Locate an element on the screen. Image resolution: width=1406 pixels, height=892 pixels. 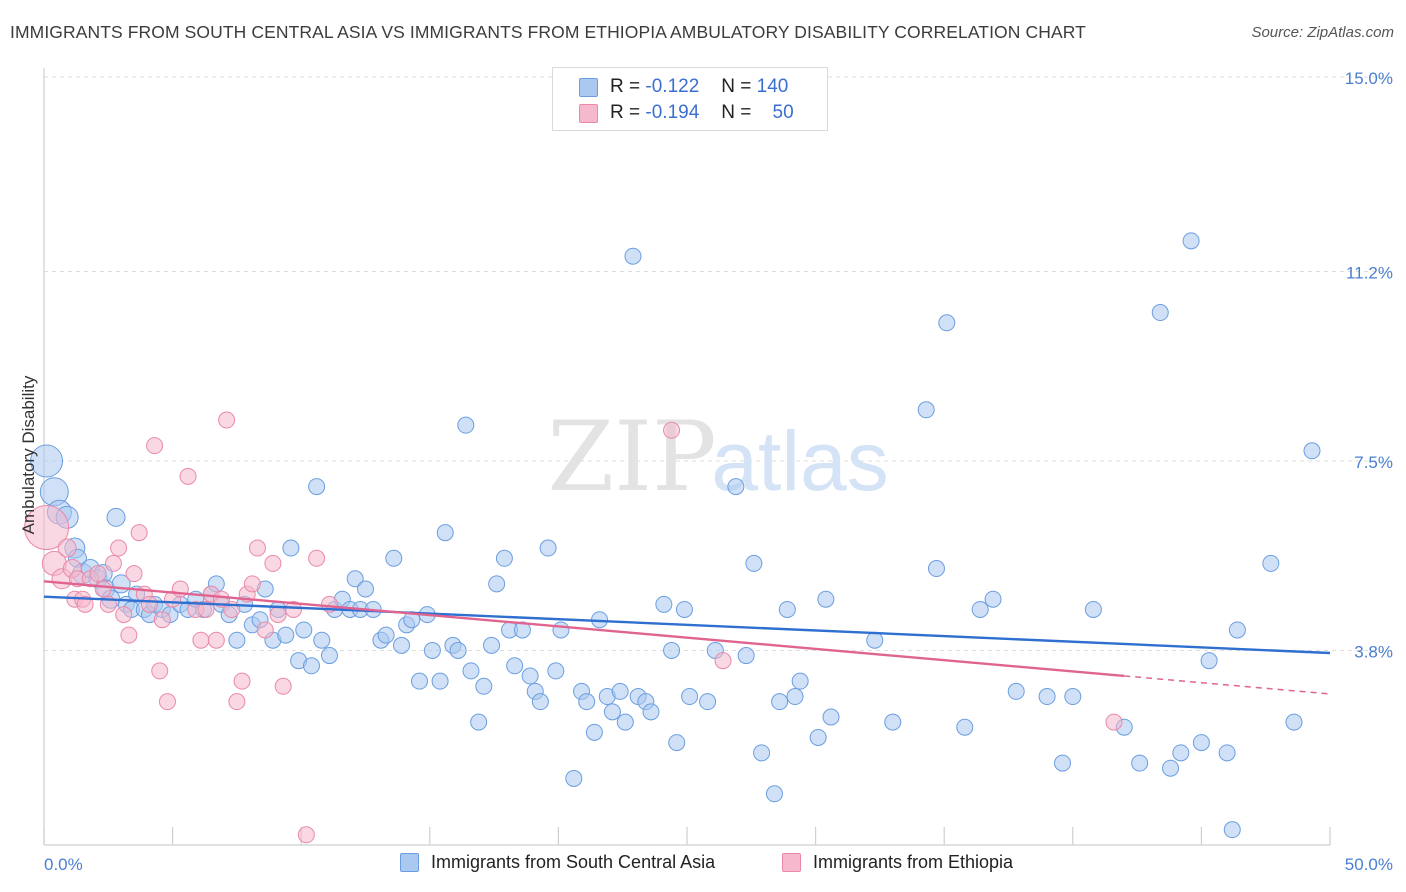
legend-r-value: -0.122 is located at coordinates (672, 86).